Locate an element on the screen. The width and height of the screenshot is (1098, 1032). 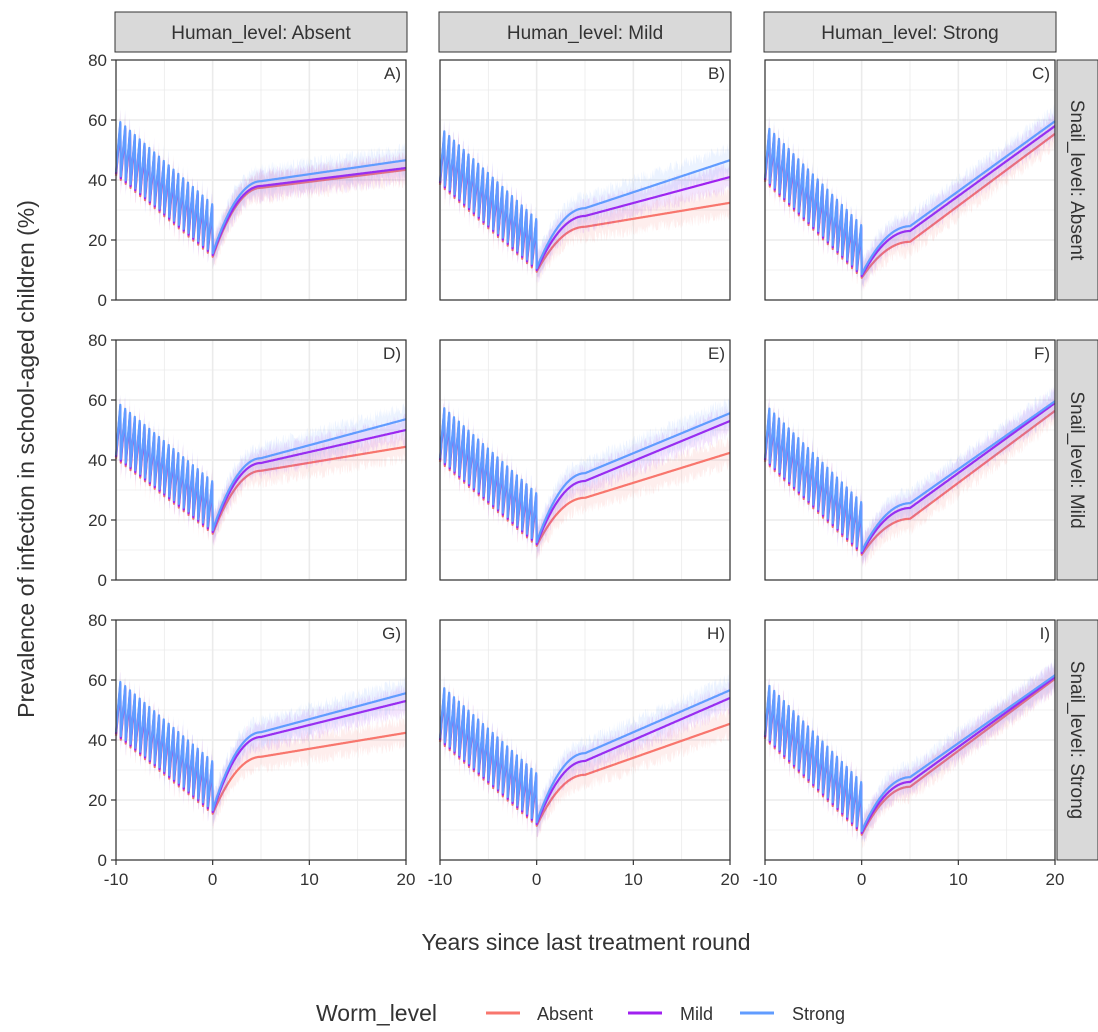
facet-panel: A) 0 20 40 60 80 is located at coordinates (247, 180).